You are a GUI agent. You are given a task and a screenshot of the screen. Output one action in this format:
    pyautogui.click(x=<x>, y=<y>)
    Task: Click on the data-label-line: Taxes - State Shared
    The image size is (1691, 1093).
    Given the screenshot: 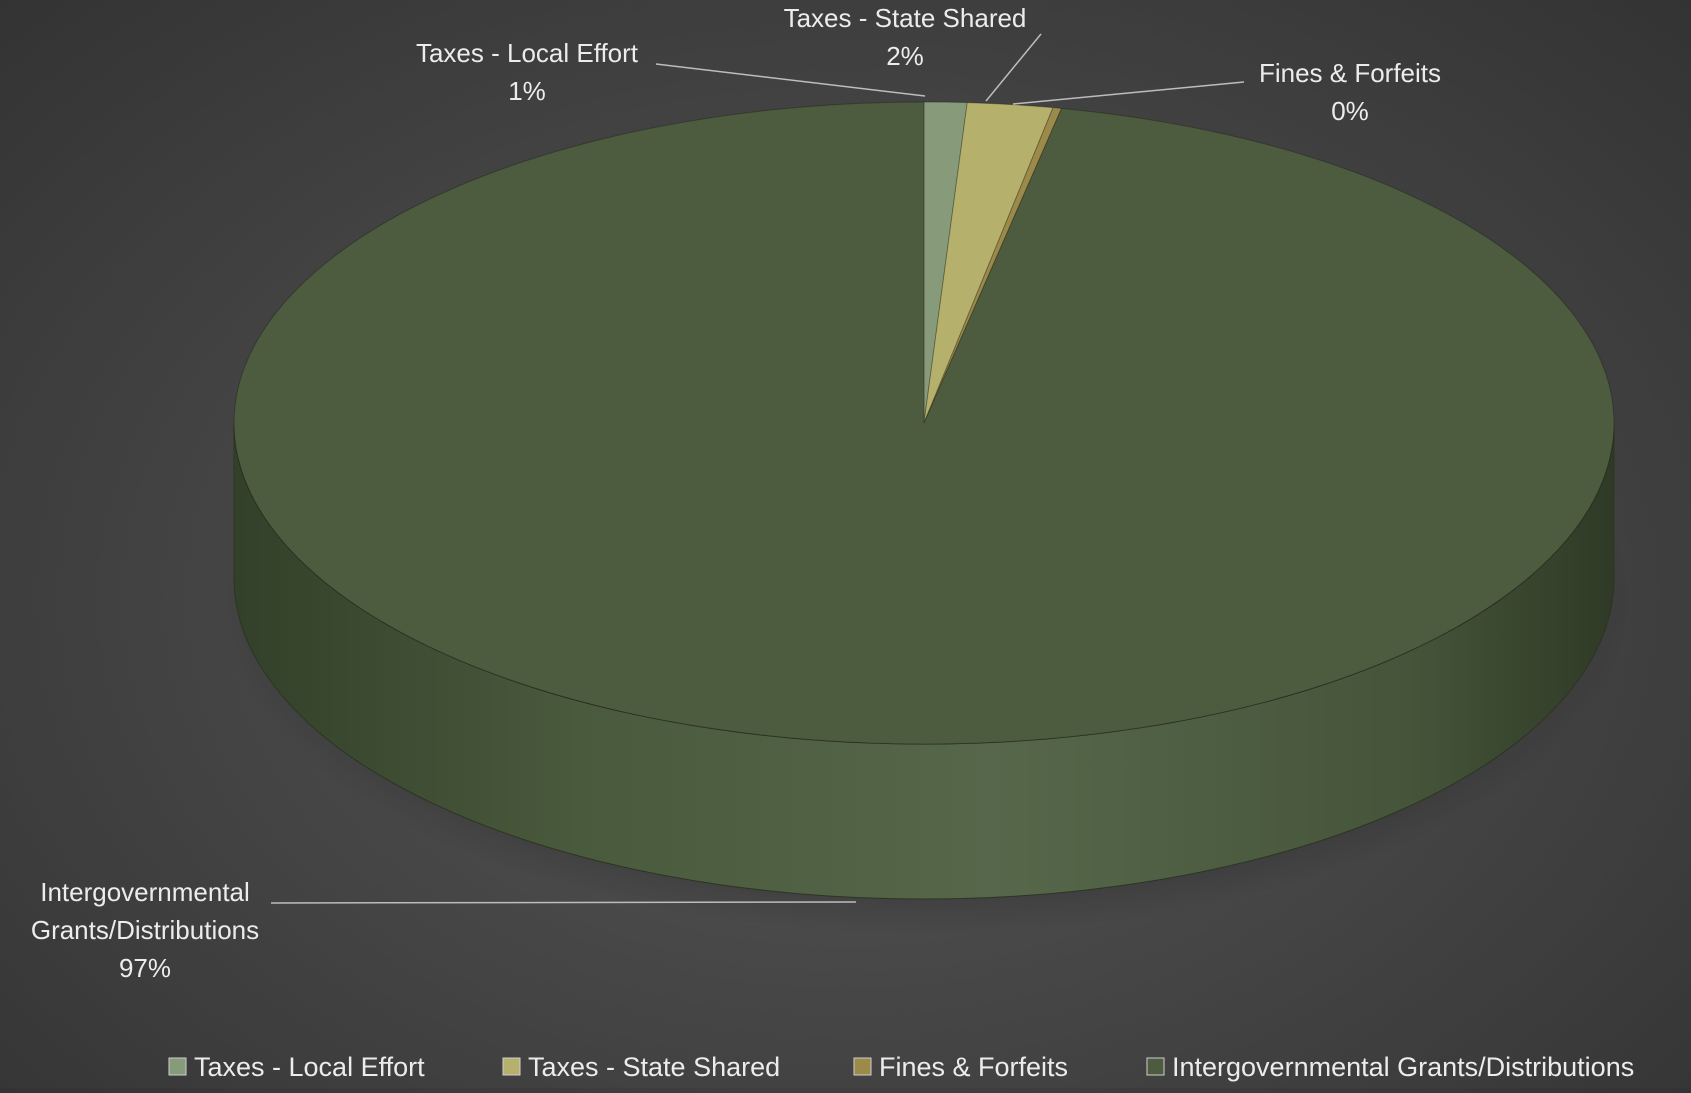 What is the action you would take?
    pyautogui.click(x=905, y=18)
    